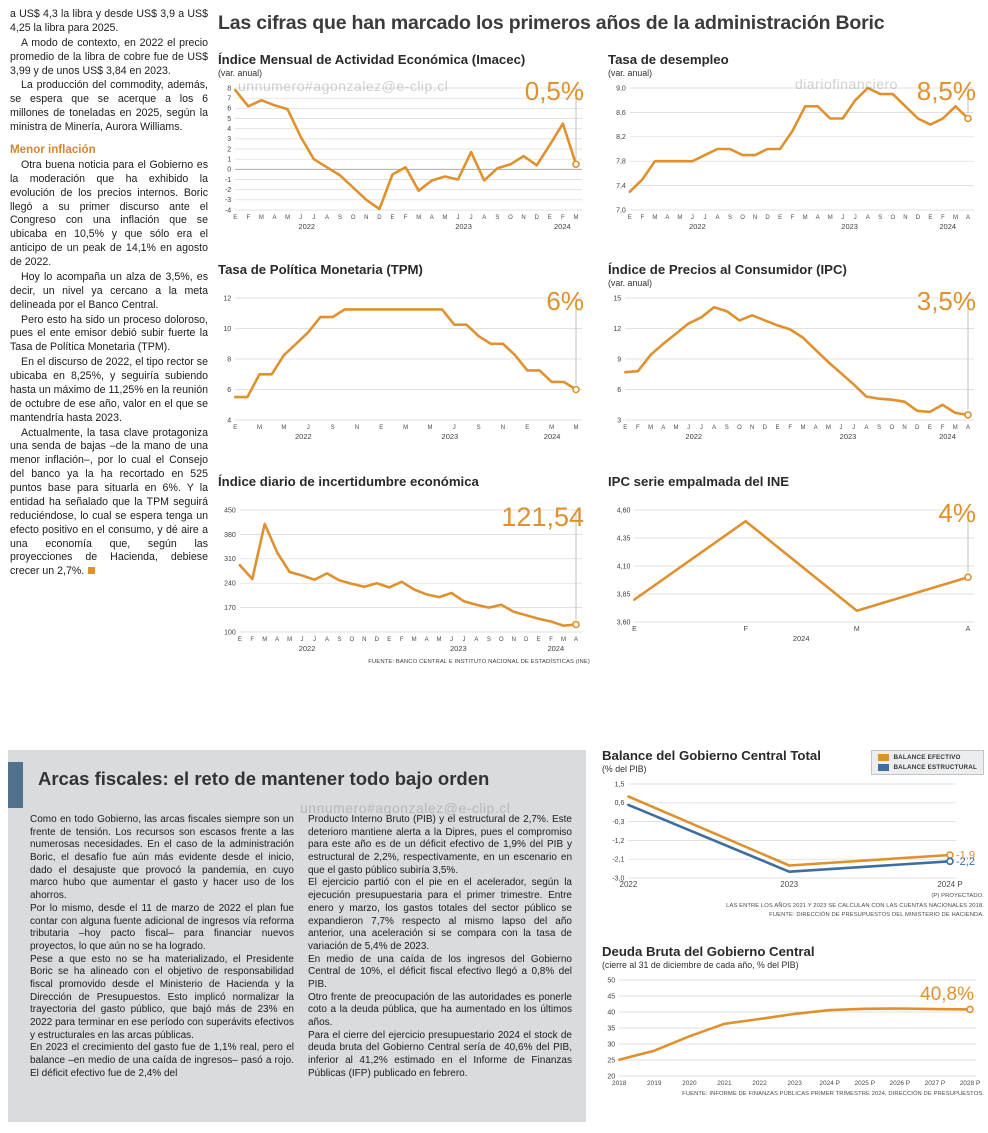 This screenshot has width=988, height=1133. I want to click on chart-title: Tasa de Política Monetaria (TPM), so click(320, 269).